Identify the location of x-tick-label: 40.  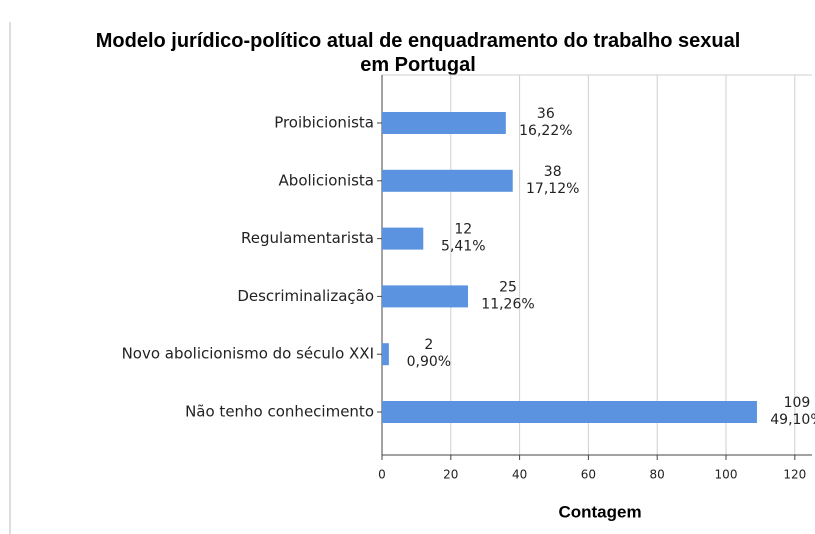
(519, 475).